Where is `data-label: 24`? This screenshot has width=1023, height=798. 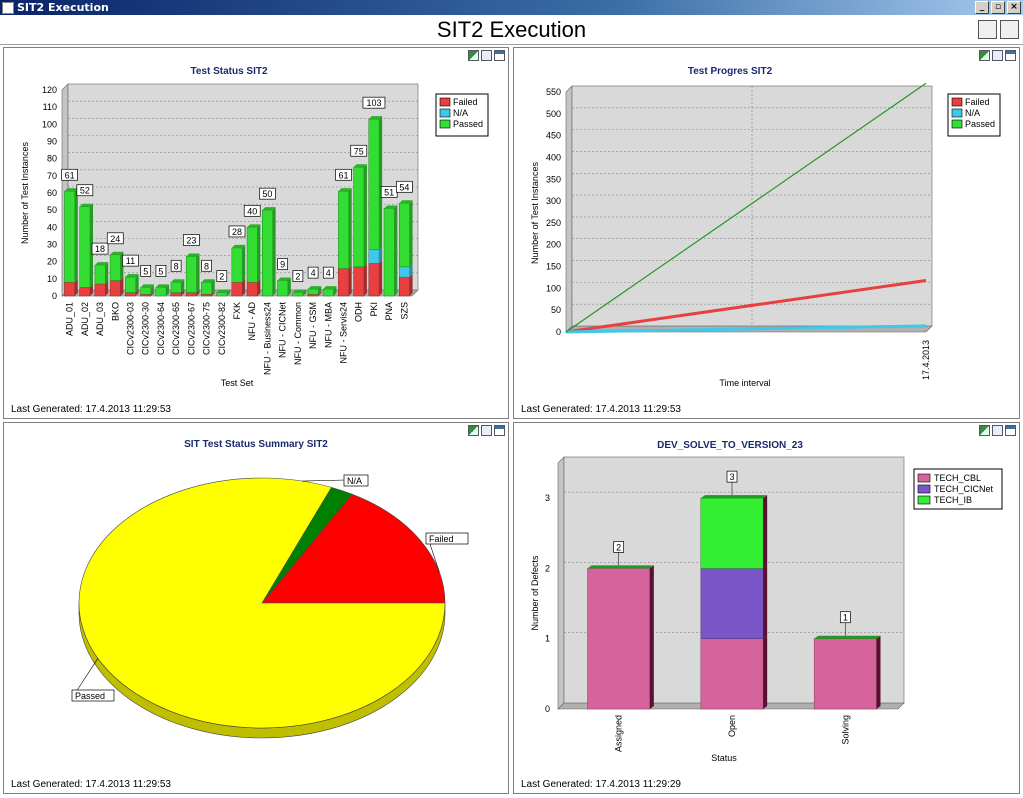 data-label: 24 is located at coordinates (115, 239).